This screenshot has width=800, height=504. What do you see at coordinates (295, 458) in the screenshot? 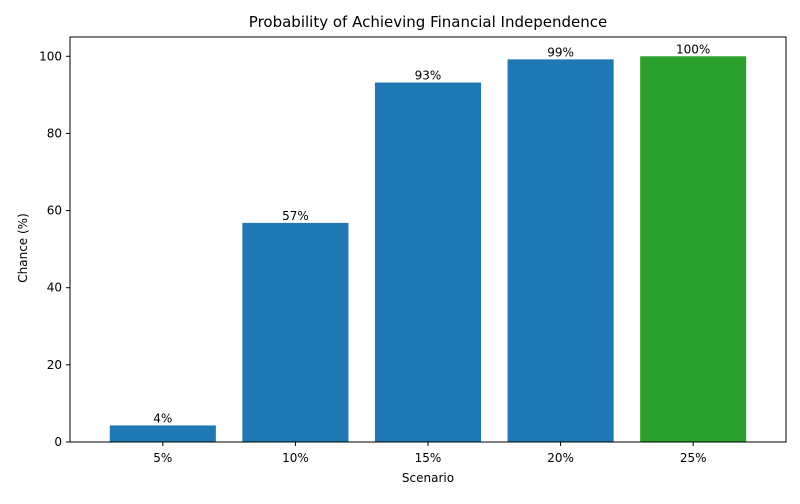
I see `x-tick-label-1: 10%` at bounding box center [295, 458].